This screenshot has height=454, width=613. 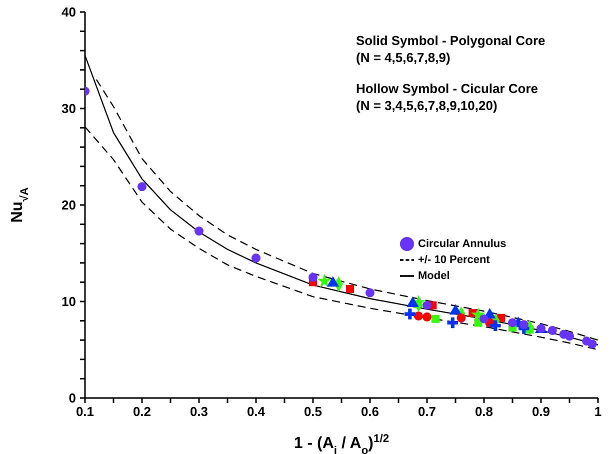 I want to click on x-tick-label: 0.3, so click(x=199, y=412).